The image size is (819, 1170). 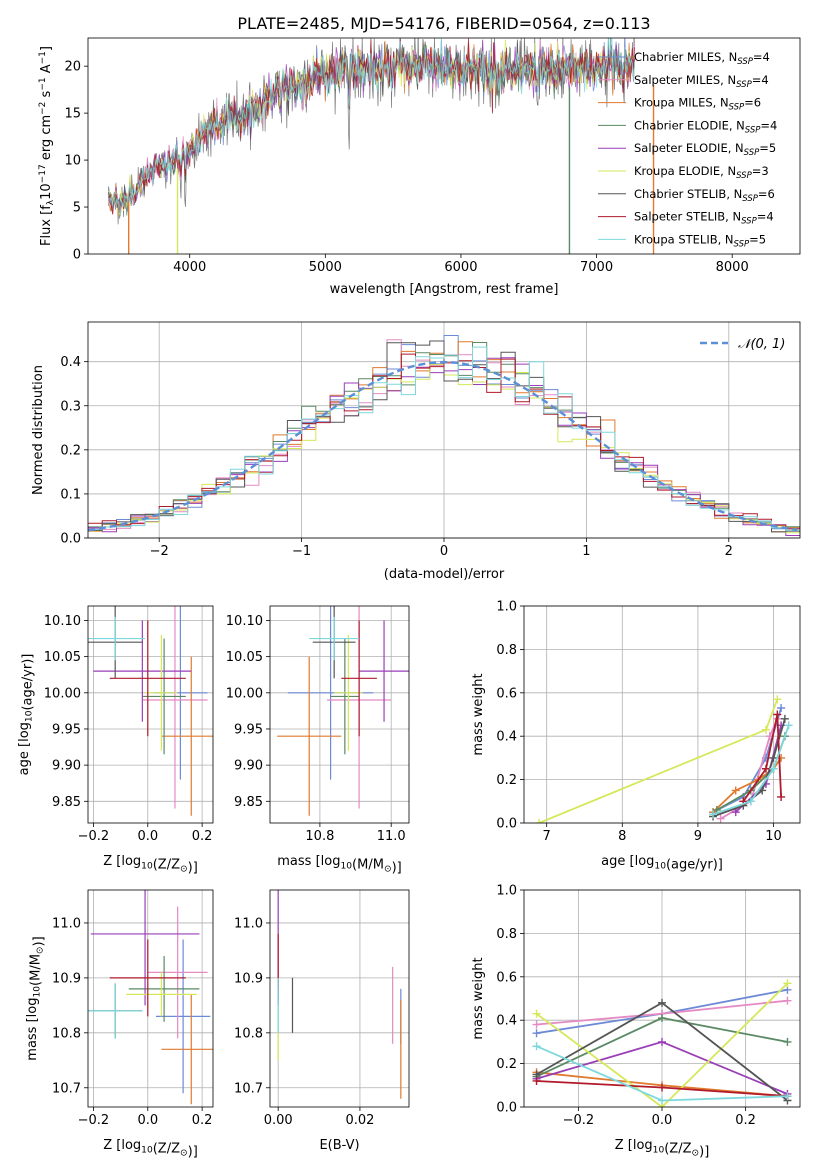 I want to click on y-axis-label-part: A, so click(x=46, y=70).